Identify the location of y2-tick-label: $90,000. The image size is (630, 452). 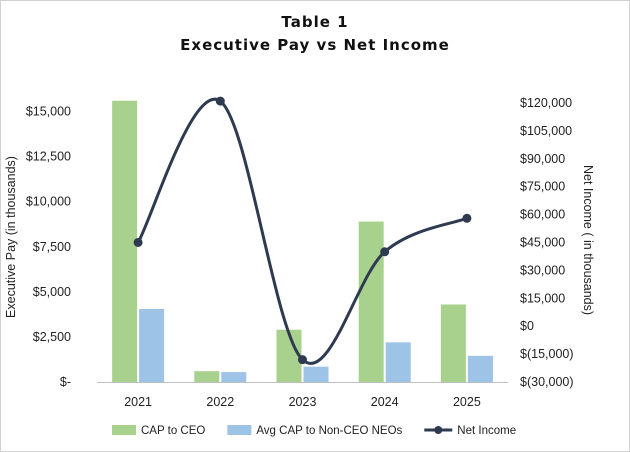
(542, 159).